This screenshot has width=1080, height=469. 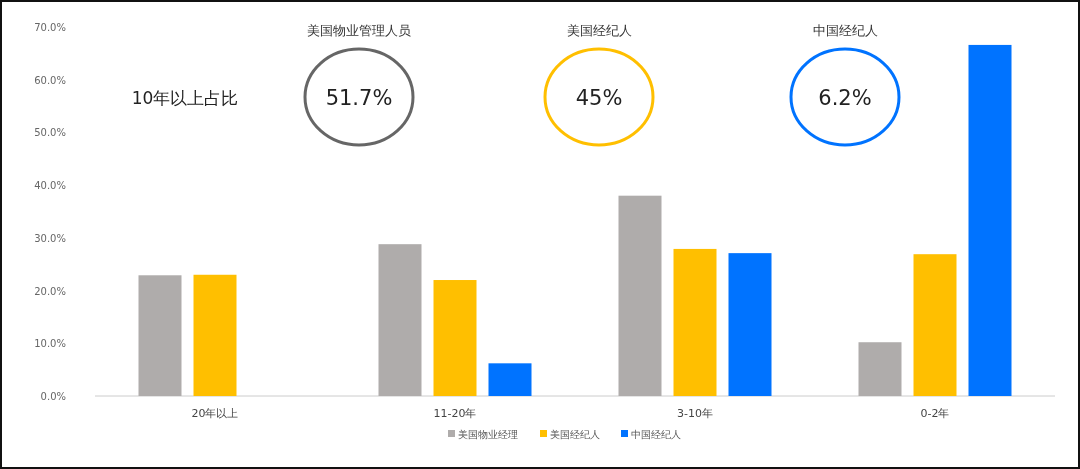 What do you see at coordinates (215, 413) in the screenshot?
I see `x-tick-label: 20年以上` at bounding box center [215, 413].